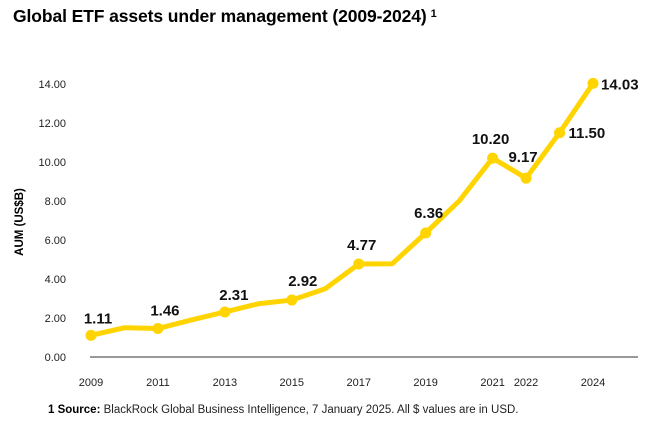 The height and width of the screenshot is (428, 671). What do you see at coordinates (526, 383) in the screenshot?
I see `x-tick-label: 2022` at bounding box center [526, 383].